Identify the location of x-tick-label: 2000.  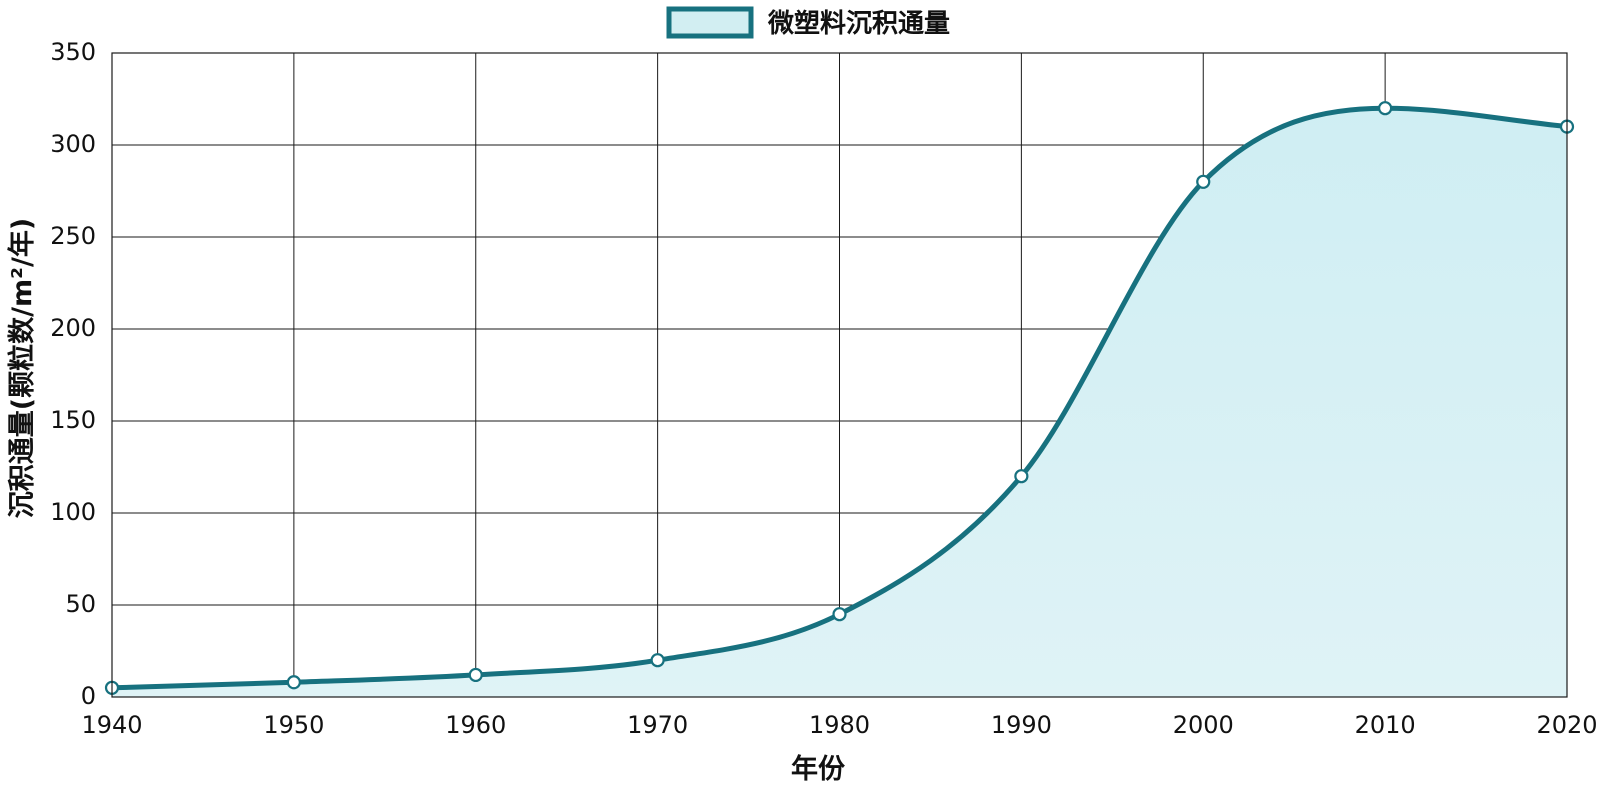
(1203, 725).